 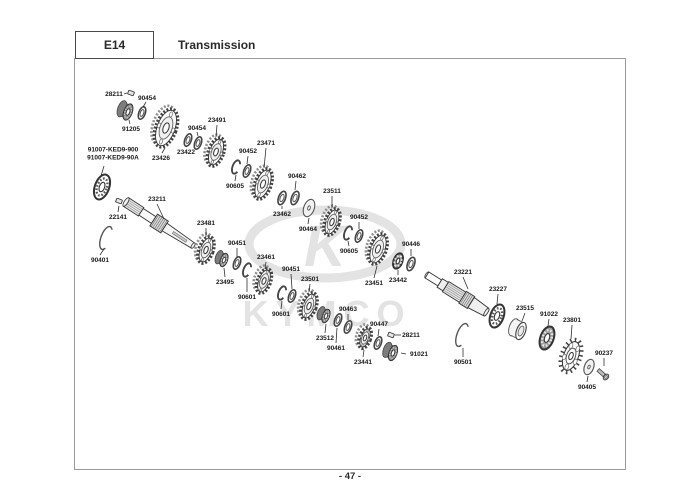 What do you see at coordinates (325, 338) in the screenshot?
I see `part-number-label: 23512` at bounding box center [325, 338].